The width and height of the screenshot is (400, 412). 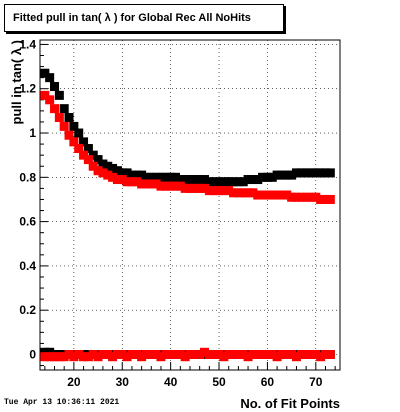 What do you see at coordinates (171, 382) in the screenshot?
I see `x-tick-label: 40` at bounding box center [171, 382].